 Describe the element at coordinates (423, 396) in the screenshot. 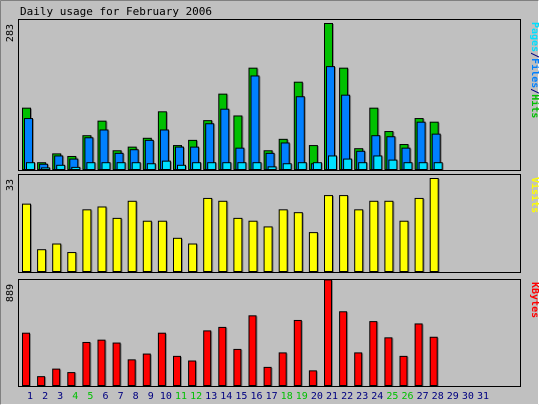

I see `day-label-27: 27` at that location.